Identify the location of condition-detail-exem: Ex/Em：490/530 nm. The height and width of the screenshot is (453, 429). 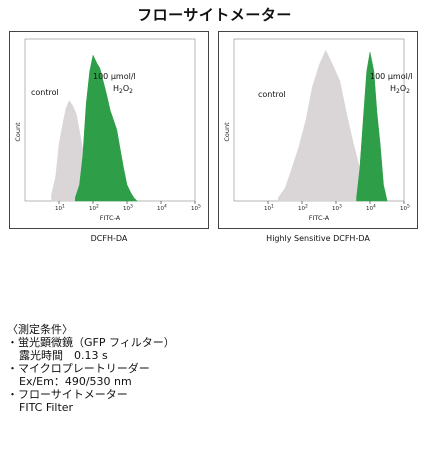
(75, 381).